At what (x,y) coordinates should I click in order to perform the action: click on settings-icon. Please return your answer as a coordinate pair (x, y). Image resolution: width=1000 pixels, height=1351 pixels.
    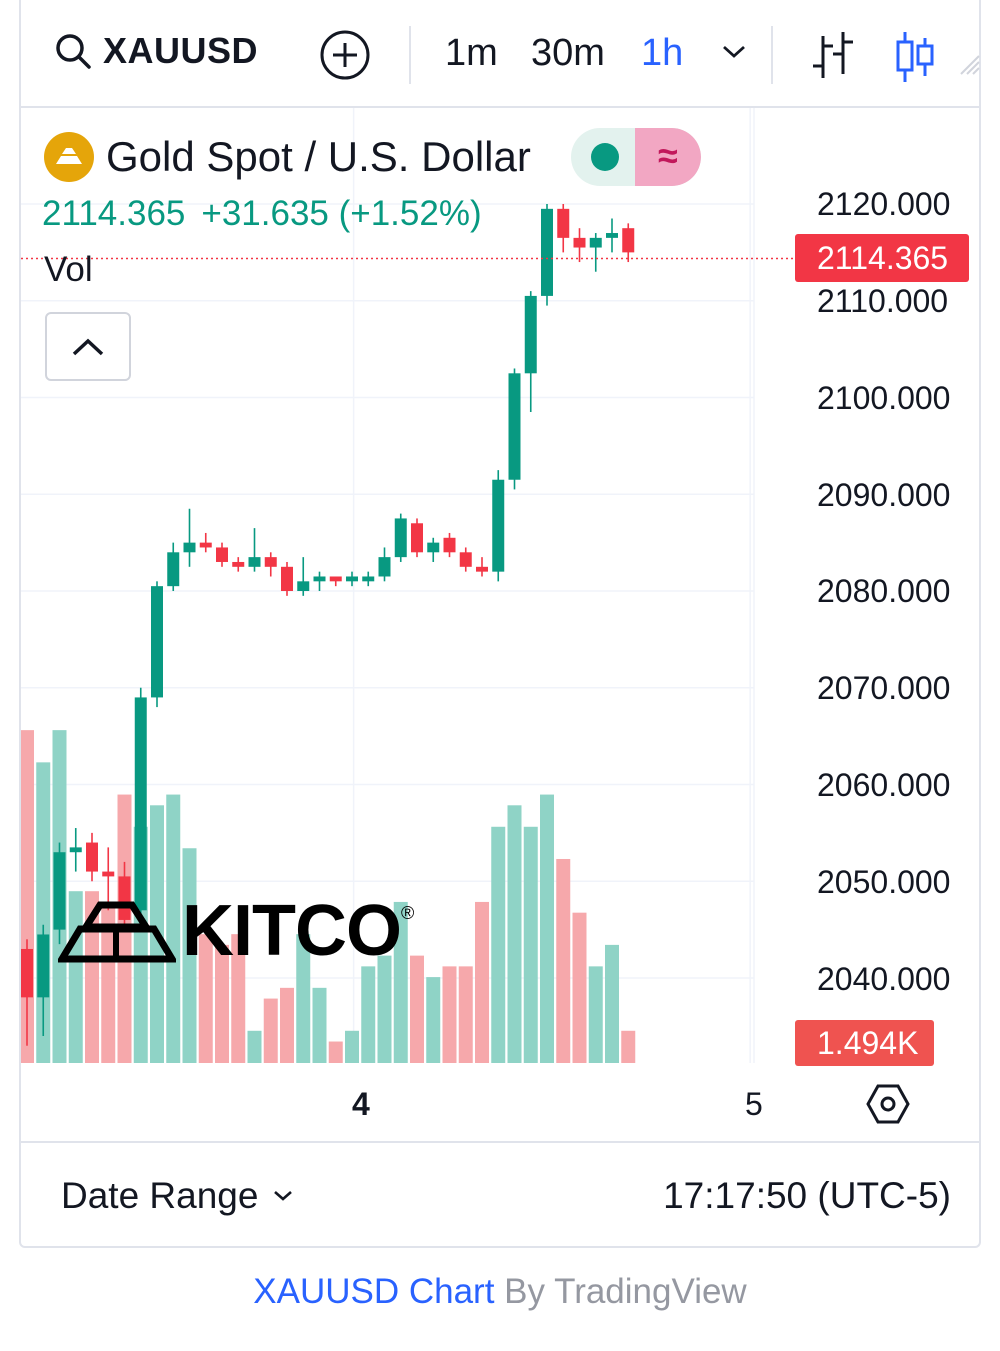
    Looking at the image, I should click on (888, 1104).